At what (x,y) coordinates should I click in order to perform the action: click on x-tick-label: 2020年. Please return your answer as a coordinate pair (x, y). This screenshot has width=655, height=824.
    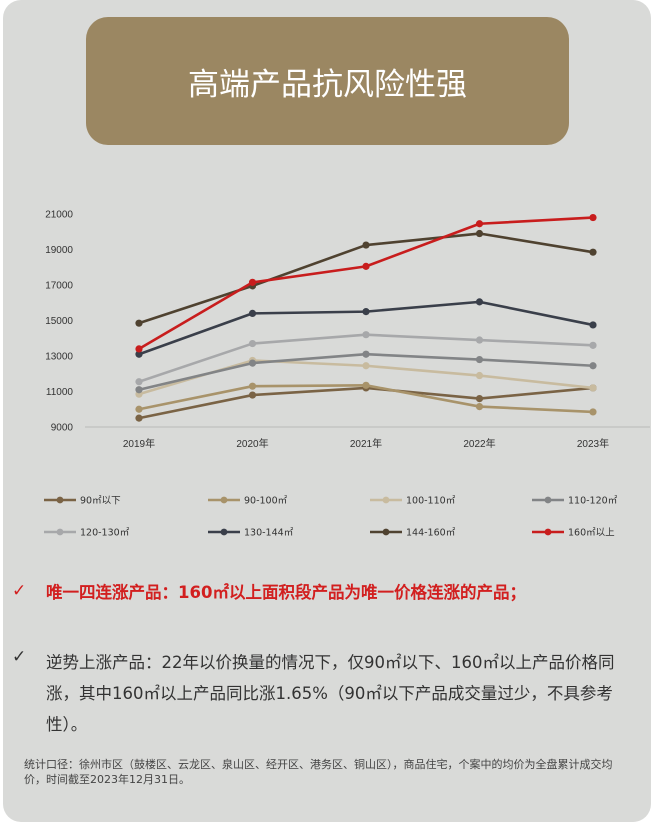
    Looking at the image, I should click on (252, 443).